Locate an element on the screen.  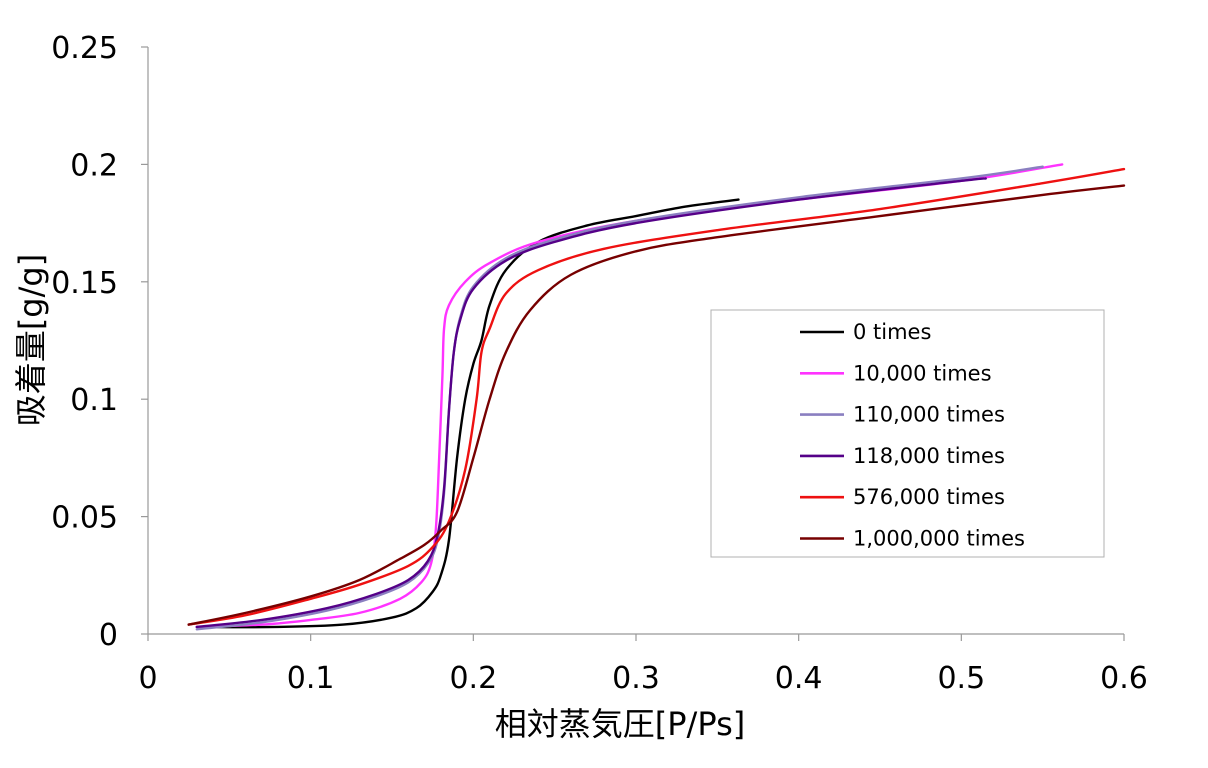
x-tick-label: 0.2 is located at coordinates (473, 678).